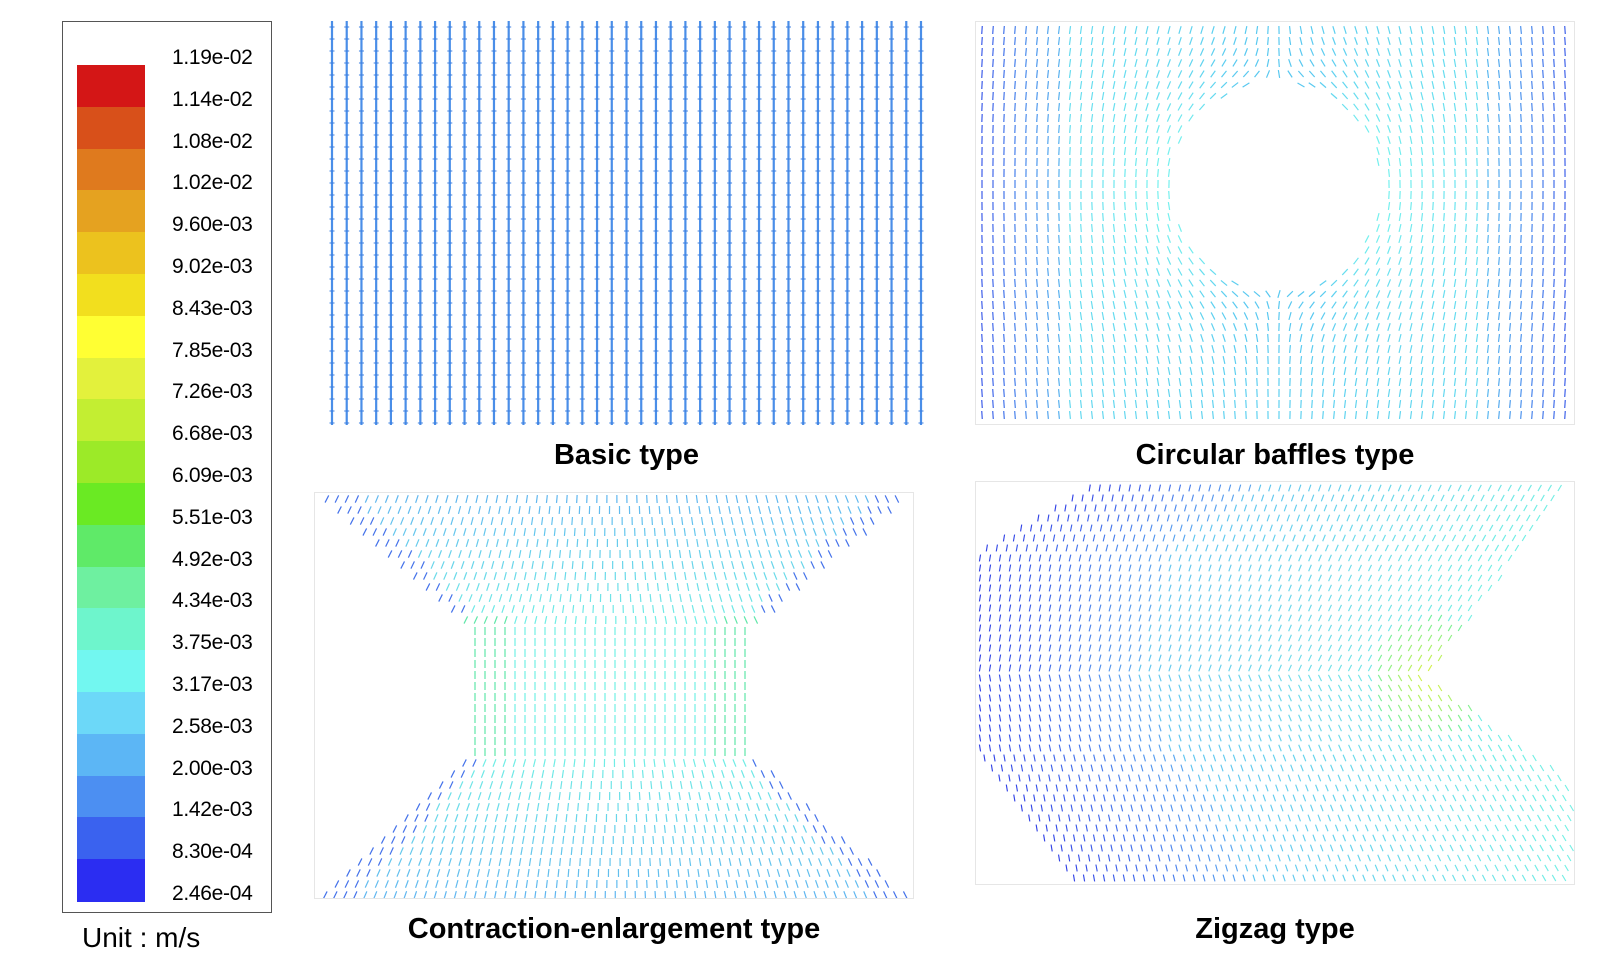 This screenshot has width=1624, height=960. Describe the element at coordinates (212, 768) in the screenshot. I see `legend-tick-label: 2.00e-03` at that location.